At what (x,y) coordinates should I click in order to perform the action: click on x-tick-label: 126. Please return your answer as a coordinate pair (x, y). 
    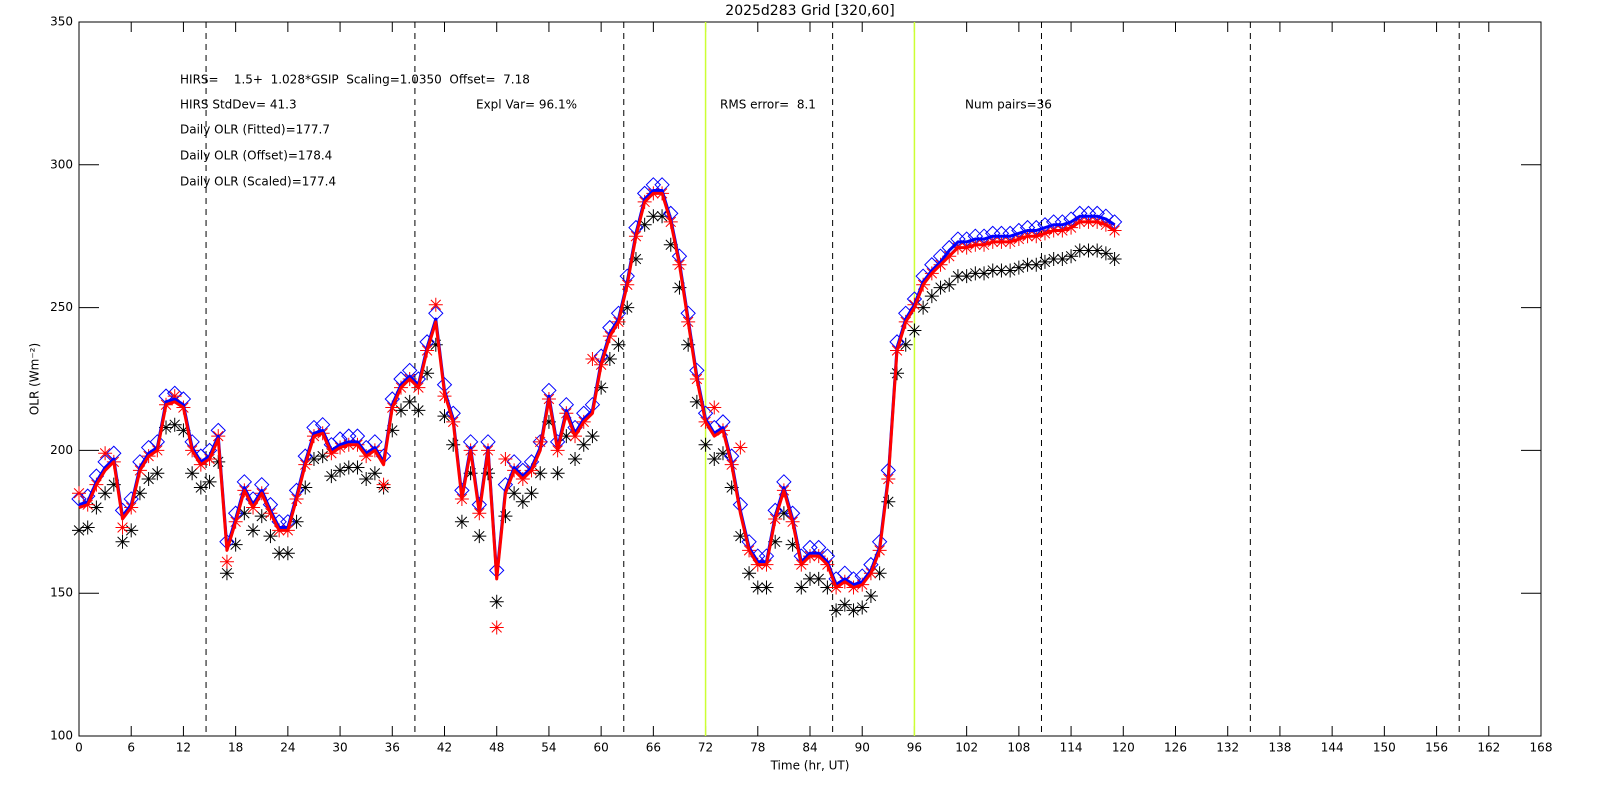
    Looking at the image, I should click on (1175, 748).